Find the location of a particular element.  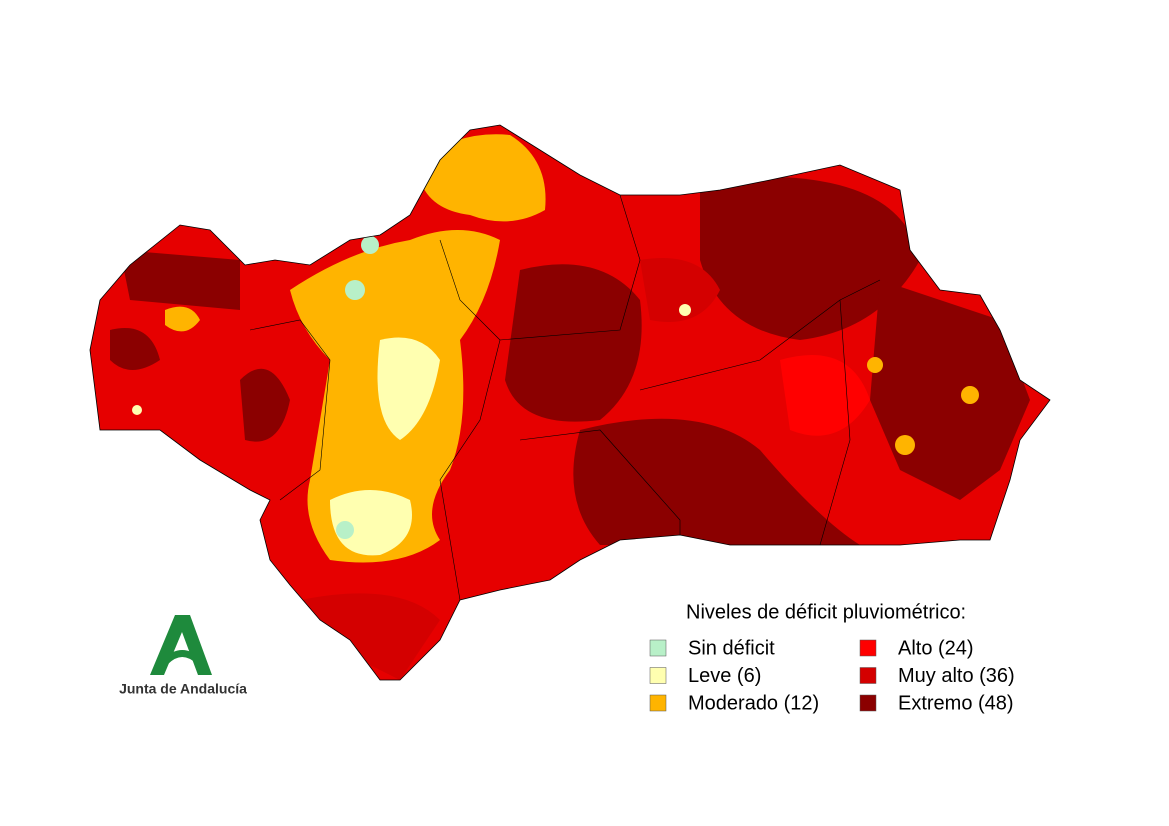

legend-label: Extremo (48) is located at coordinates (956, 703).